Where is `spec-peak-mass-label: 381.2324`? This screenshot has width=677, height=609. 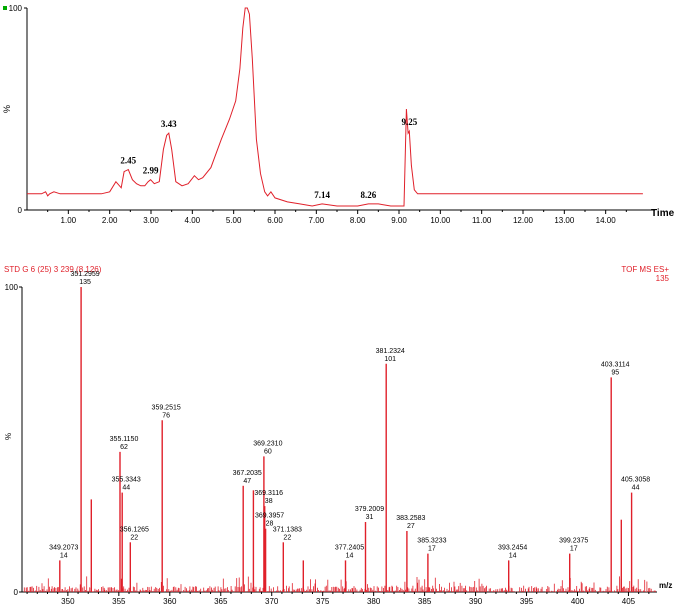 spec-peak-mass-label: 381.2324 is located at coordinates (390, 351).